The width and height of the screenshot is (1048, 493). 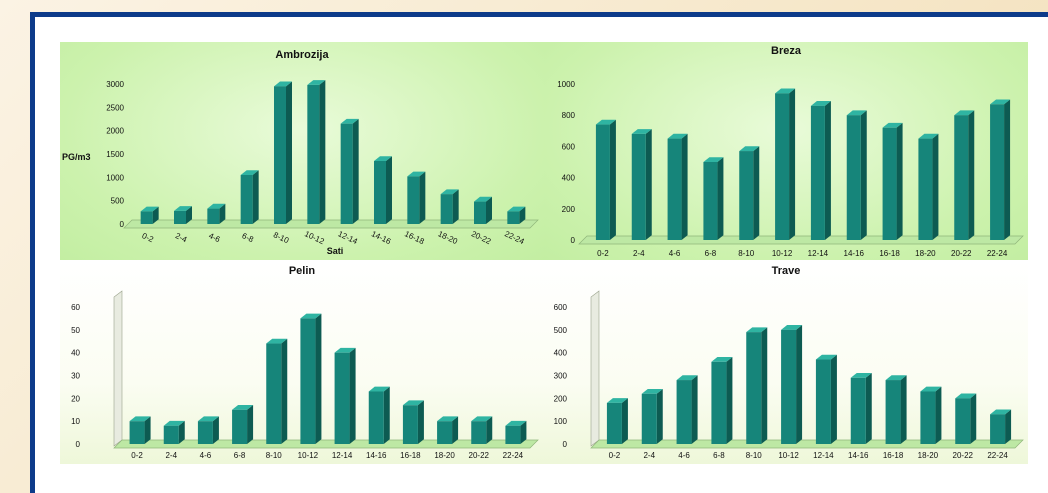 What do you see at coordinates (565, 444) in the screenshot?
I see `y-tick-label: 0` at bounding box center [565, 444].